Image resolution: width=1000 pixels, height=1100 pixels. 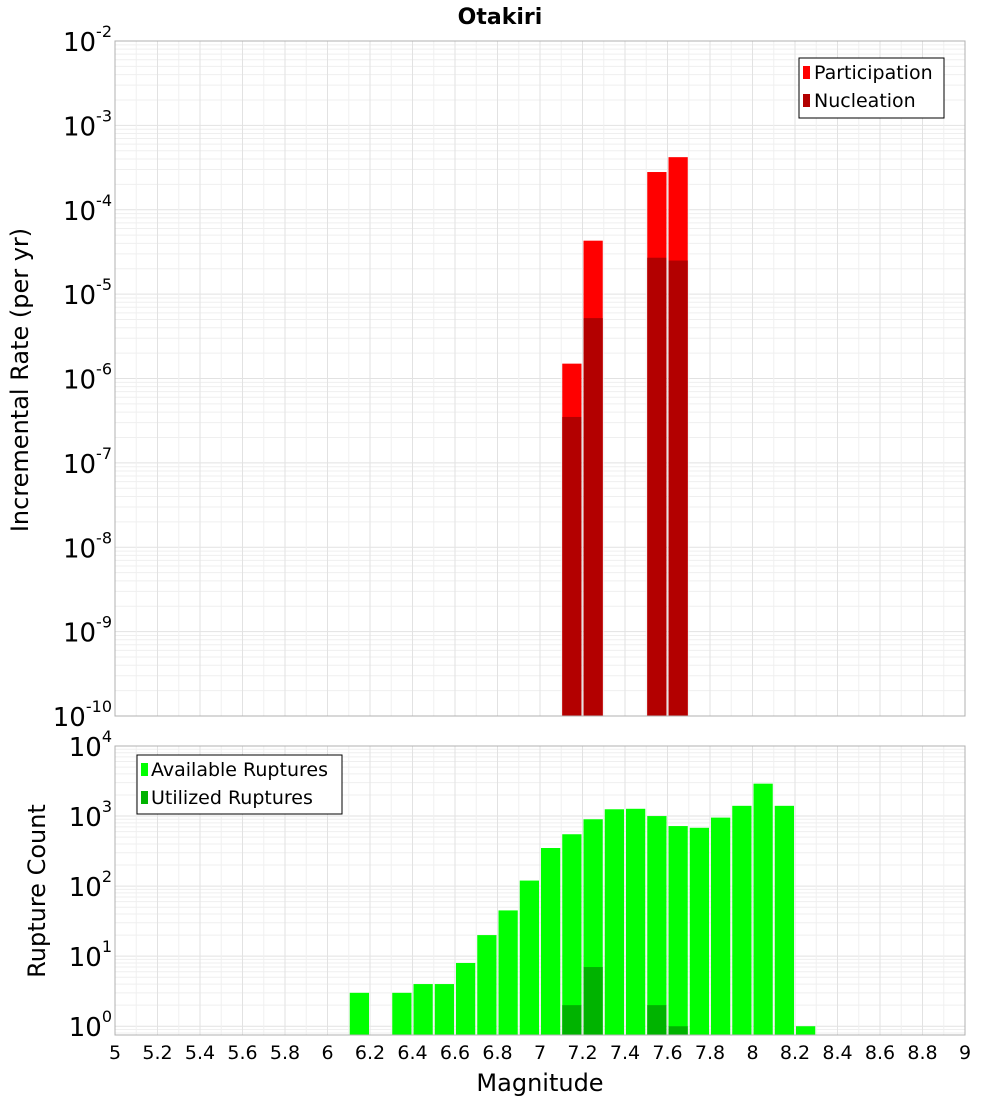 I want to click on xtick-label: 6, so click(x=327, y=1053).